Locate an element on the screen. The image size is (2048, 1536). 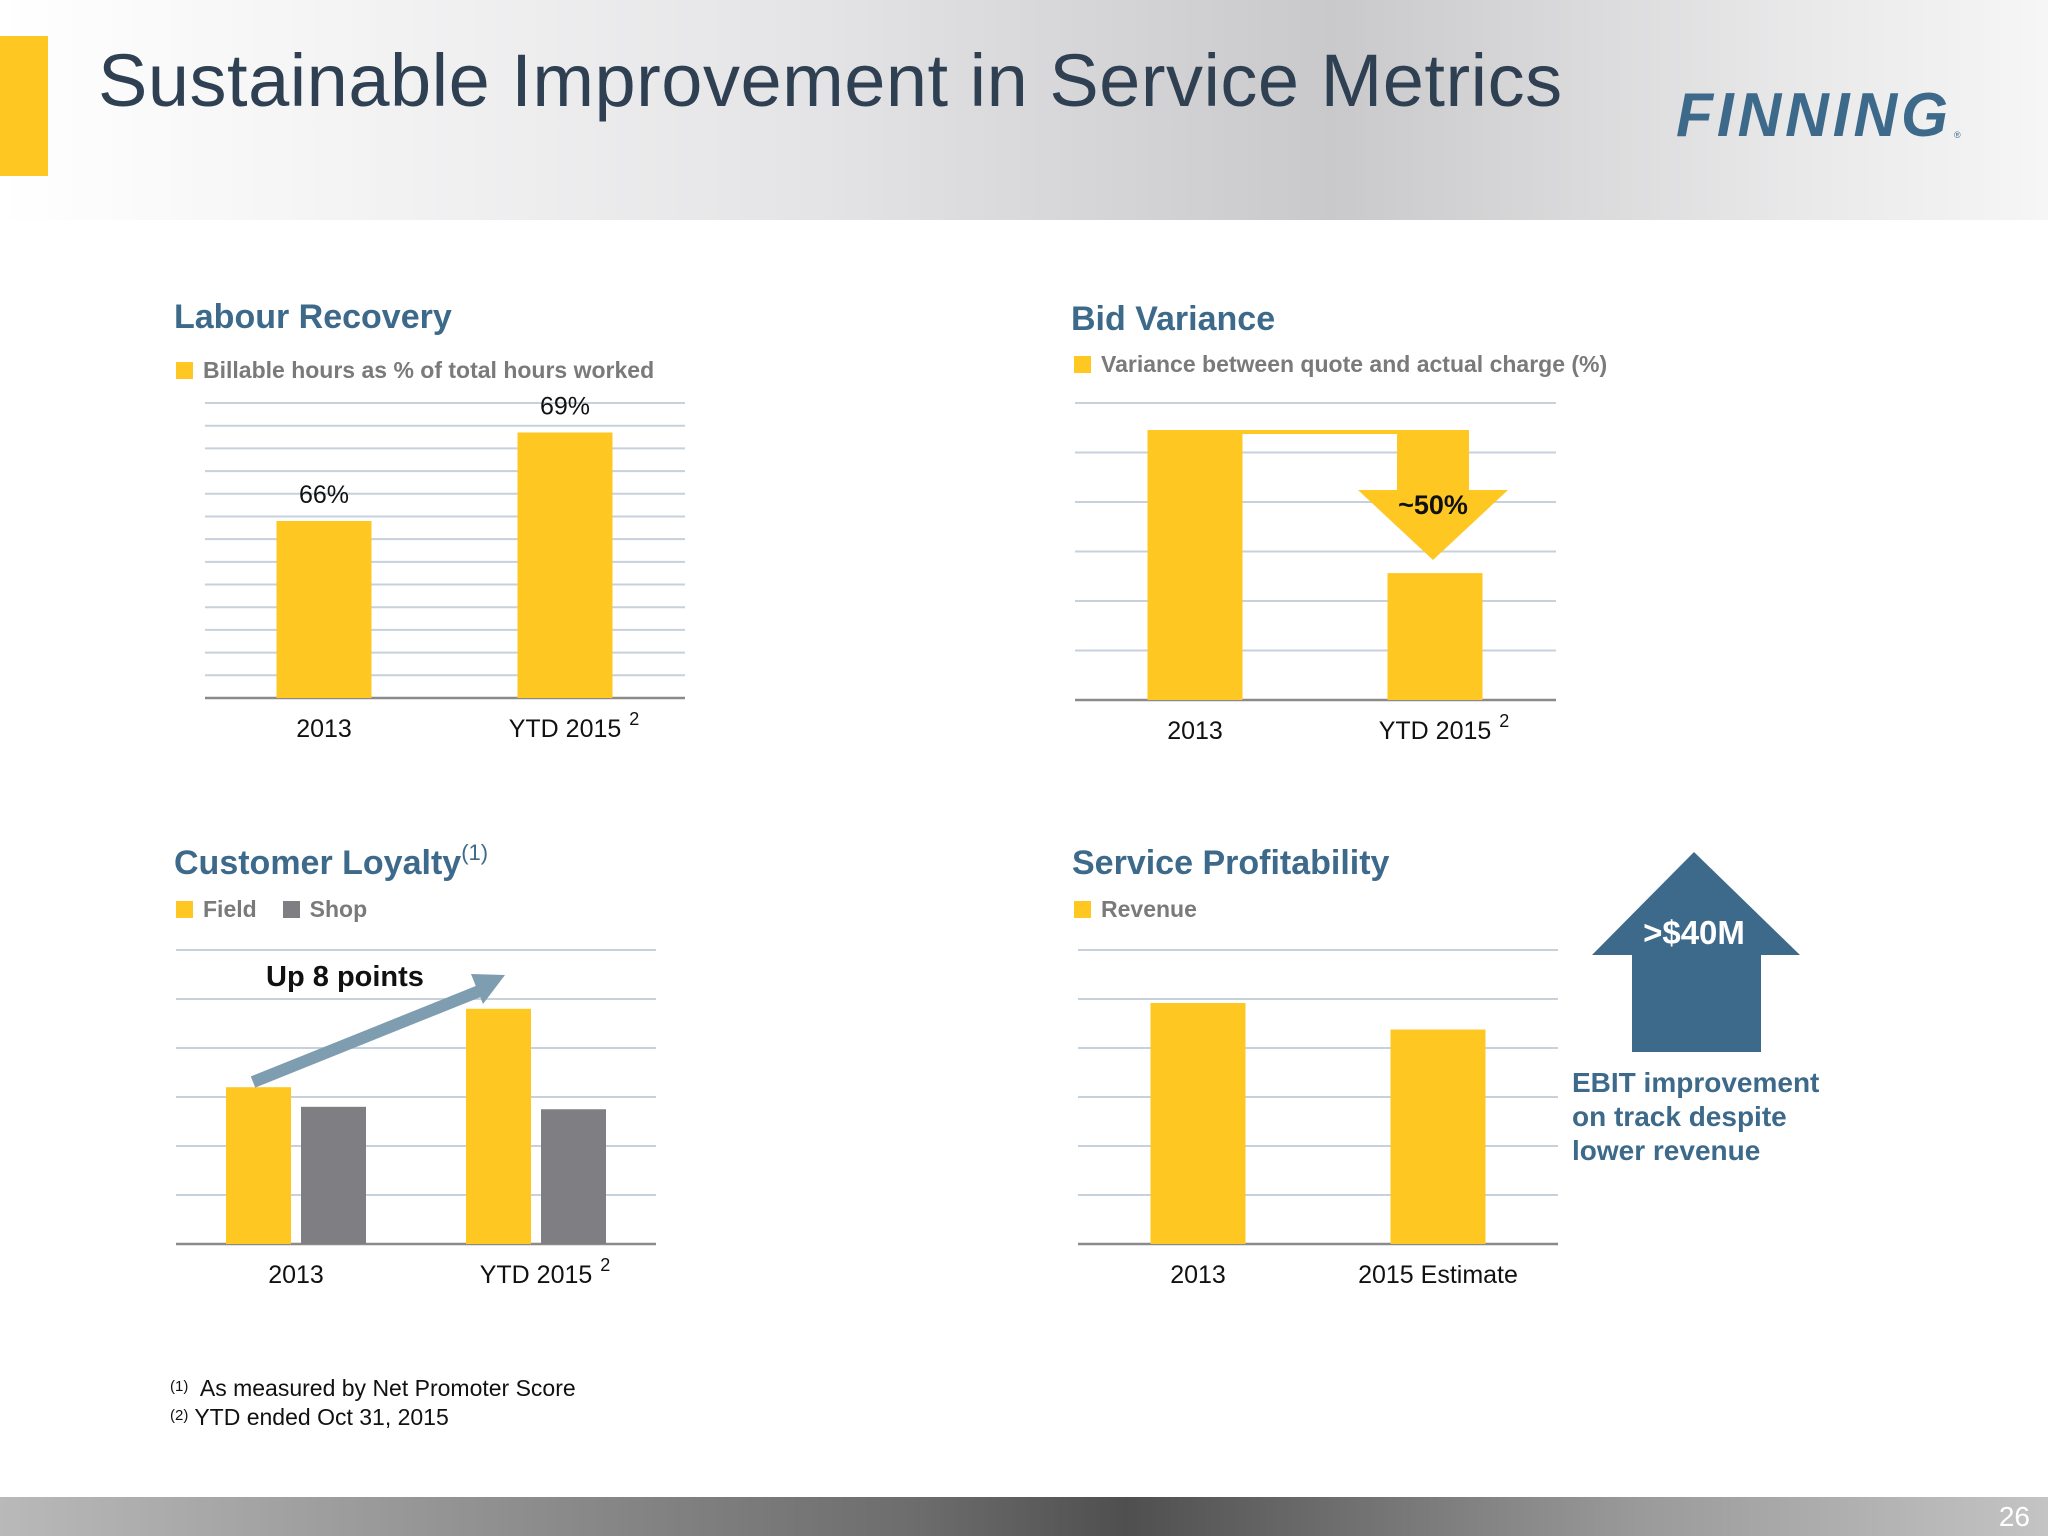
loyalty-tick-label: YTD 2015 is located at coordinates (536, 1275).